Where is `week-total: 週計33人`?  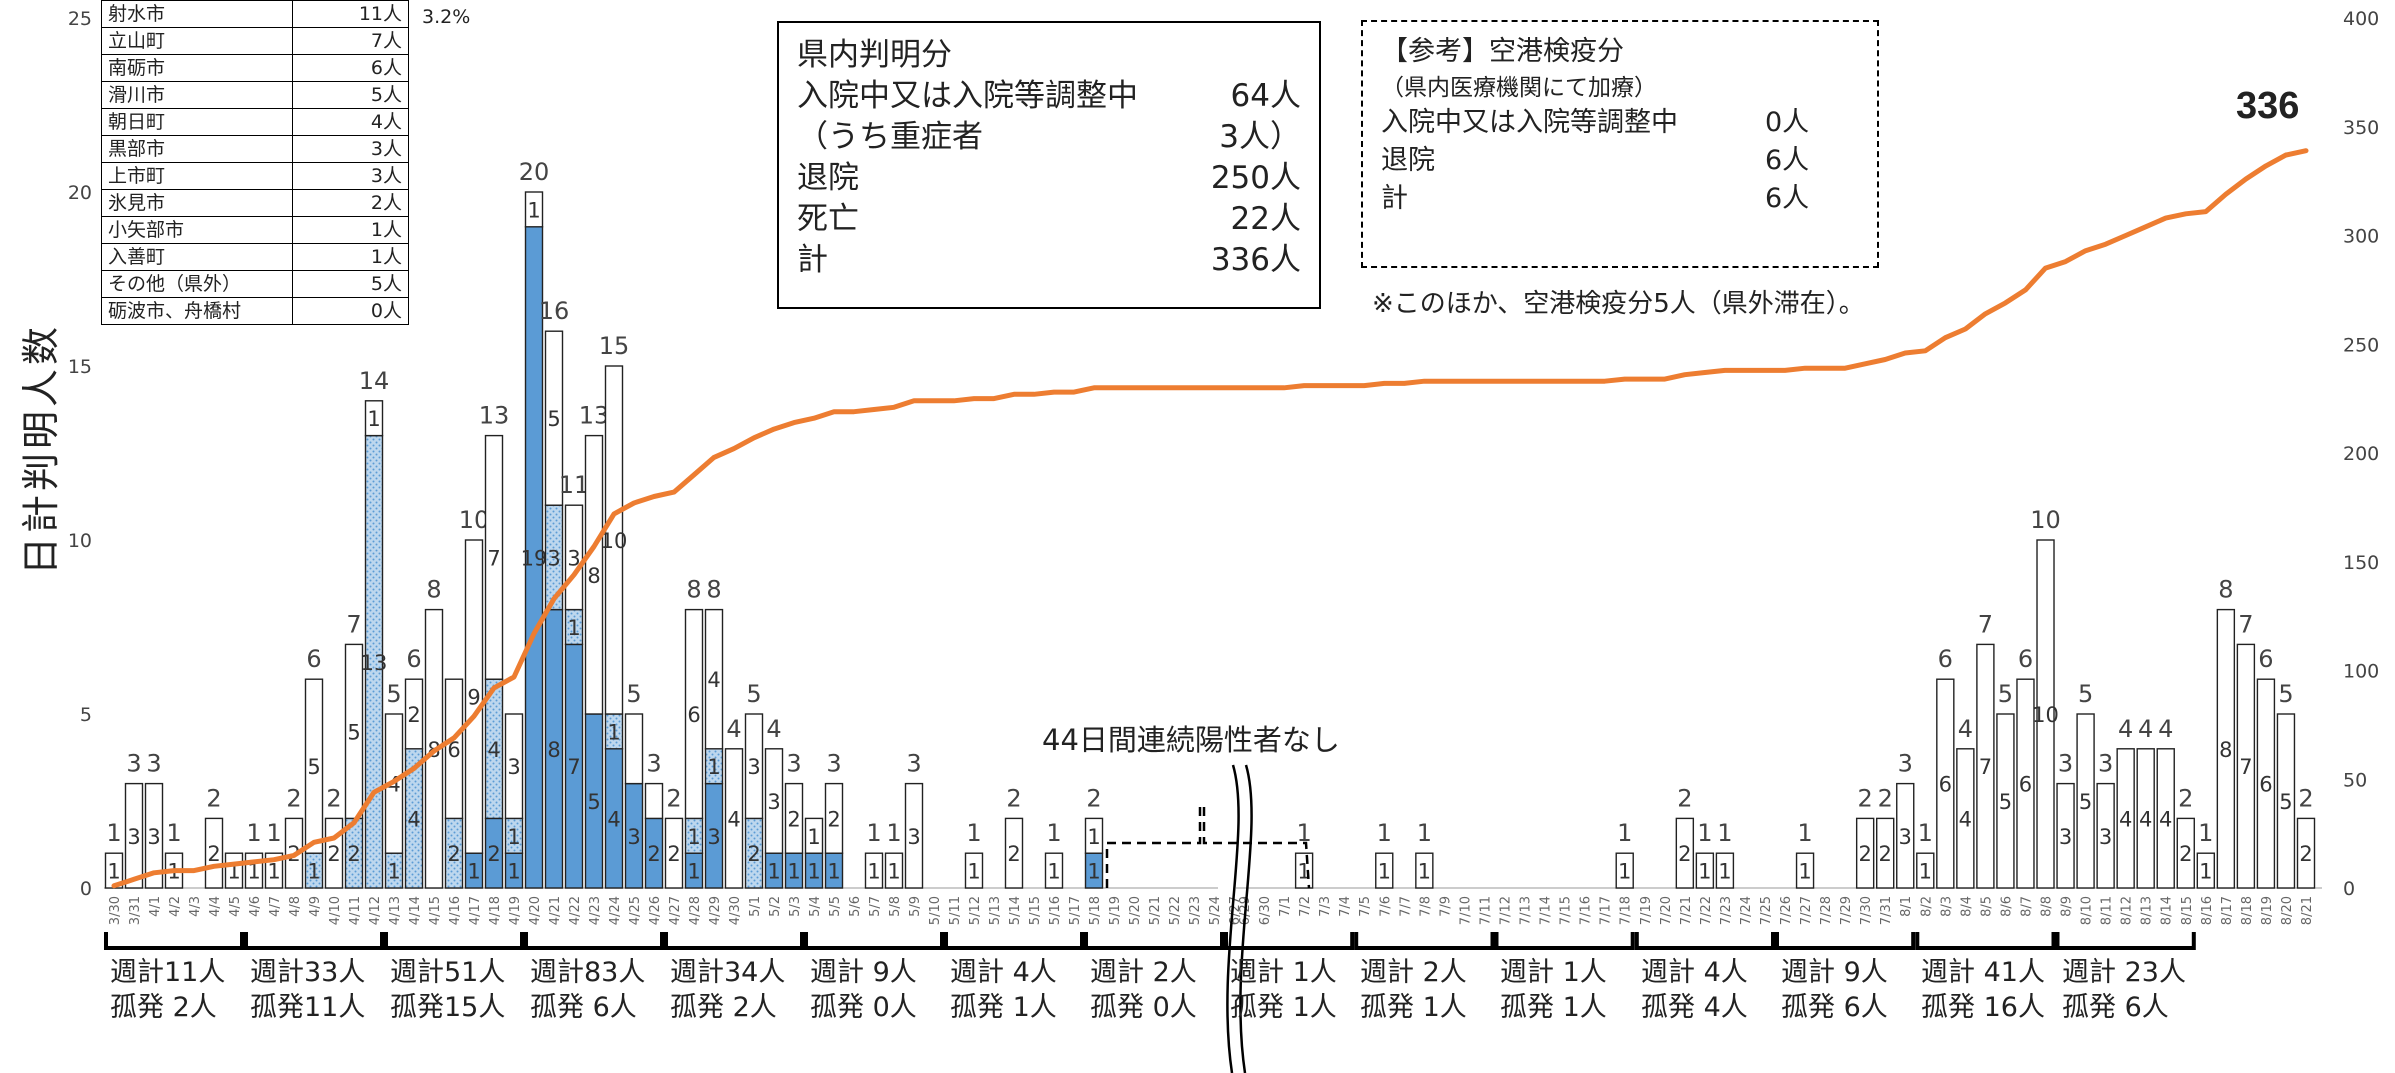
week-total: 週計33人 is located at coordinates (308, 972).